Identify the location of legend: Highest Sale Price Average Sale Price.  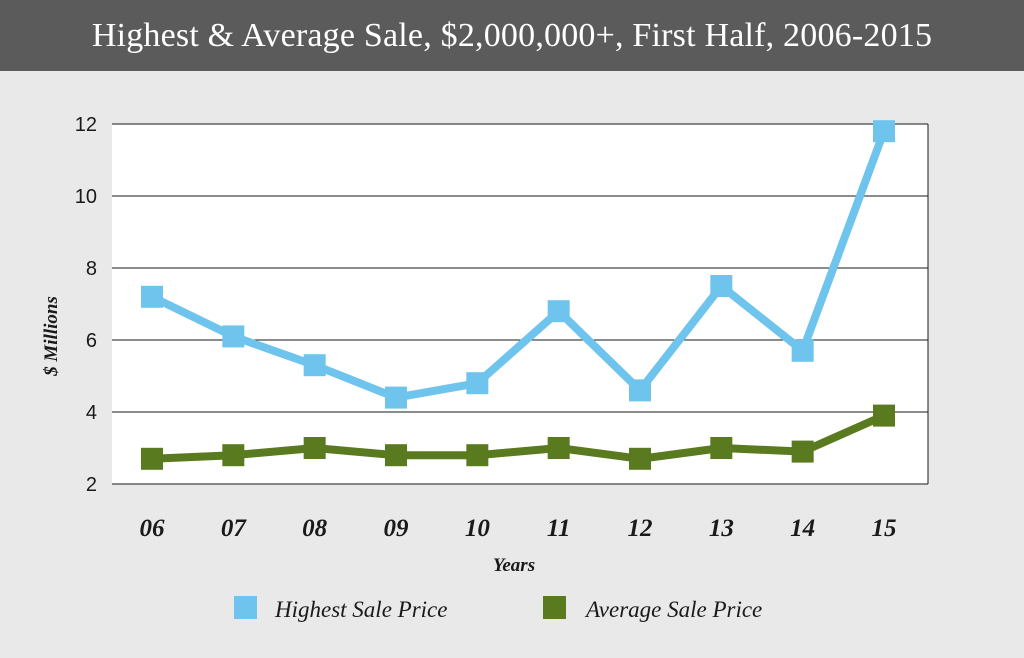
(498, 609).